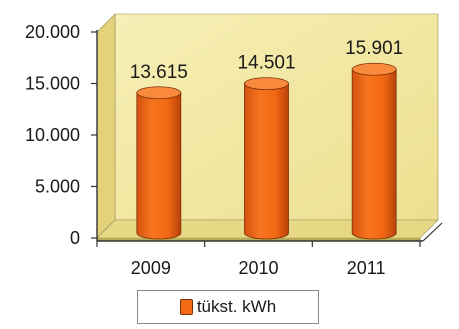 The height and width of the screenshot is (329, 459). Describe the element at coordinates (258, 268) in the screenshot. I see `x-tick-label: 2010` at that location.